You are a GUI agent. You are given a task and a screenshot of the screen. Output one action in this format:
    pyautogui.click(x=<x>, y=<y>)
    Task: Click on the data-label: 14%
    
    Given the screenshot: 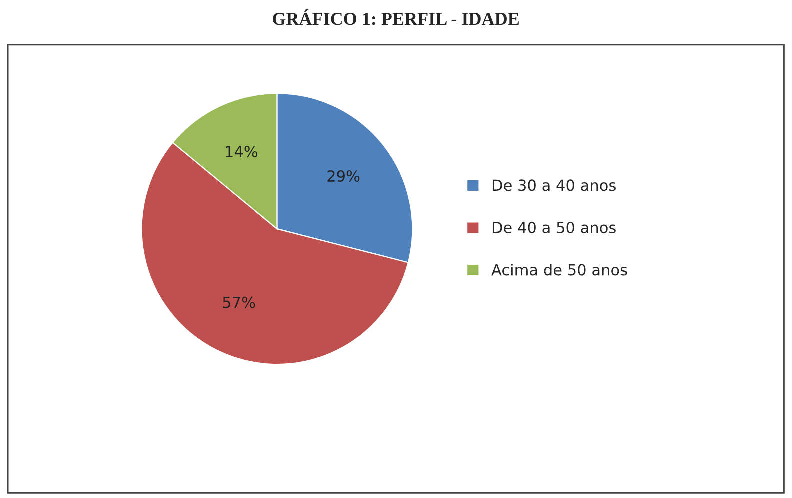 What is the action you would take?
    pyautogui.click(x=242, y=152)
    